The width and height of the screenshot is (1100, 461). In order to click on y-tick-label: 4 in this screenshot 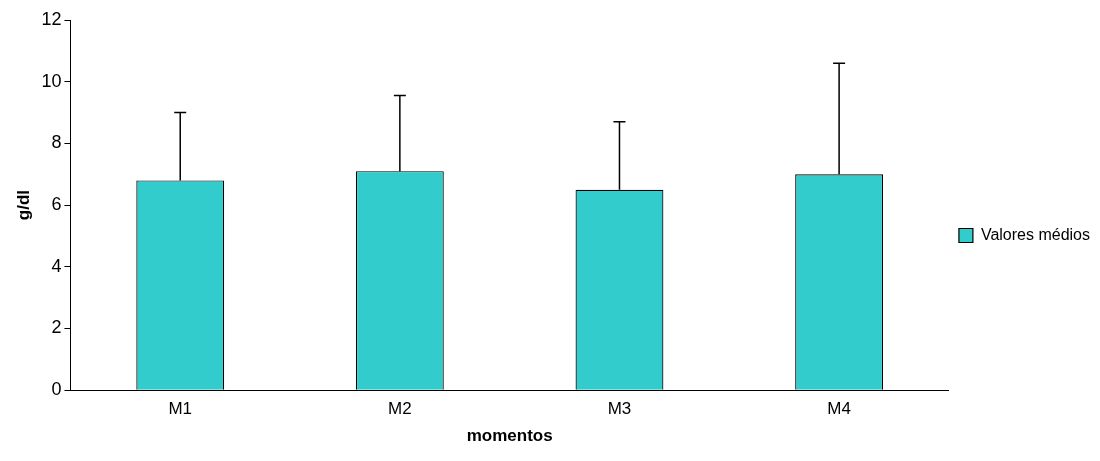, I will do `click(56, 265)`.